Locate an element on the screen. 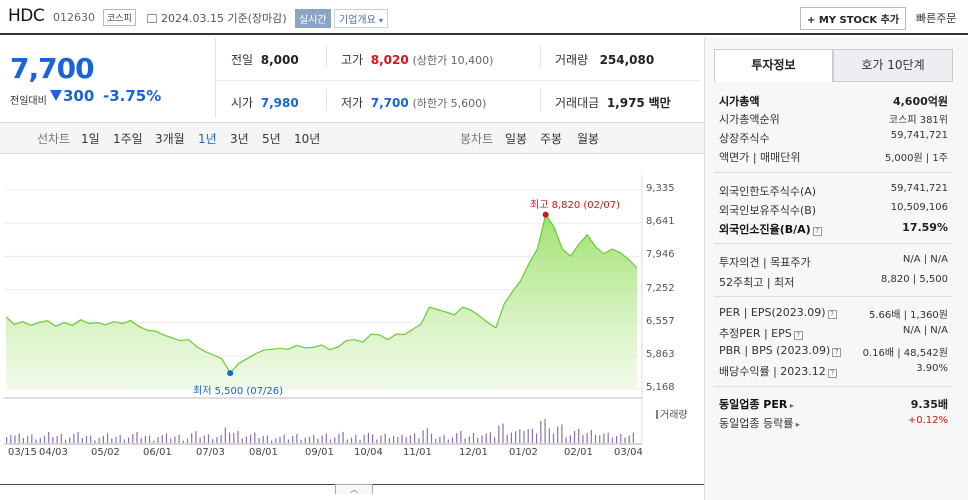 The height and width of the screenshot is (500, 968). chart-tab-bar is located at coordinates (352, 138).